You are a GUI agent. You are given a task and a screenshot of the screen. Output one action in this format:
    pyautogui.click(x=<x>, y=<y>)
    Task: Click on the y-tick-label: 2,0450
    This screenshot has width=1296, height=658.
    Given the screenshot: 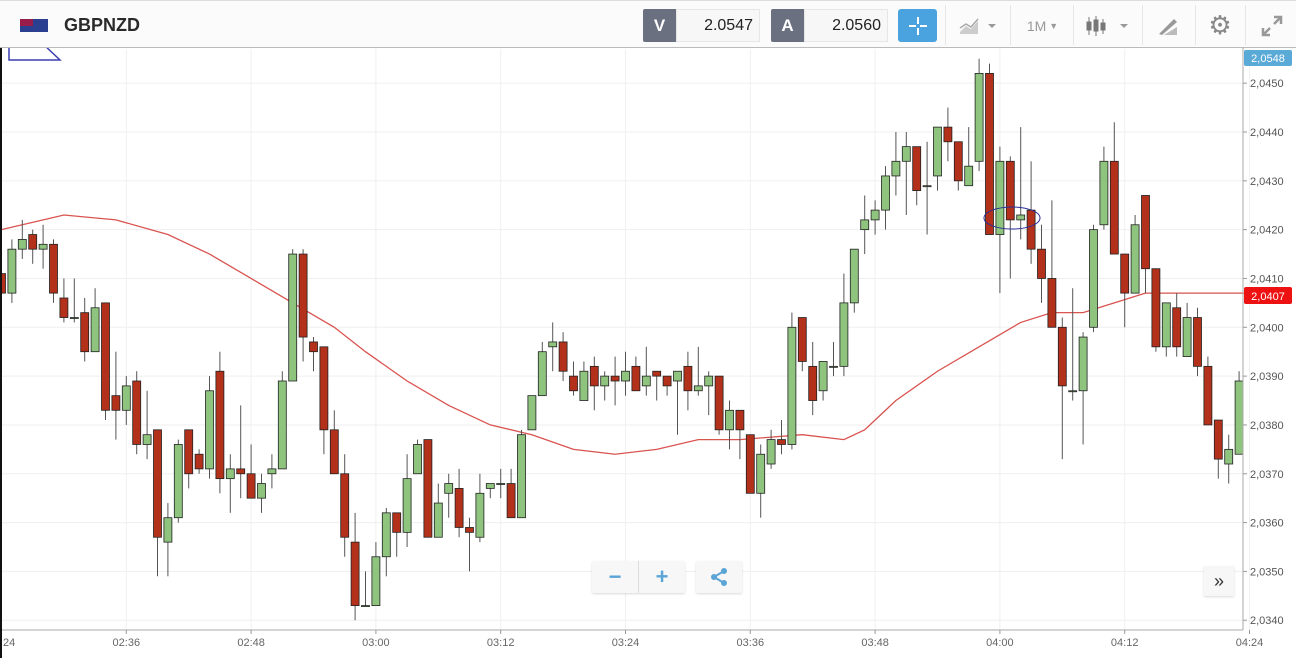 What is the action you would take?
    pyautogui.click(x=1267, y=84)
    